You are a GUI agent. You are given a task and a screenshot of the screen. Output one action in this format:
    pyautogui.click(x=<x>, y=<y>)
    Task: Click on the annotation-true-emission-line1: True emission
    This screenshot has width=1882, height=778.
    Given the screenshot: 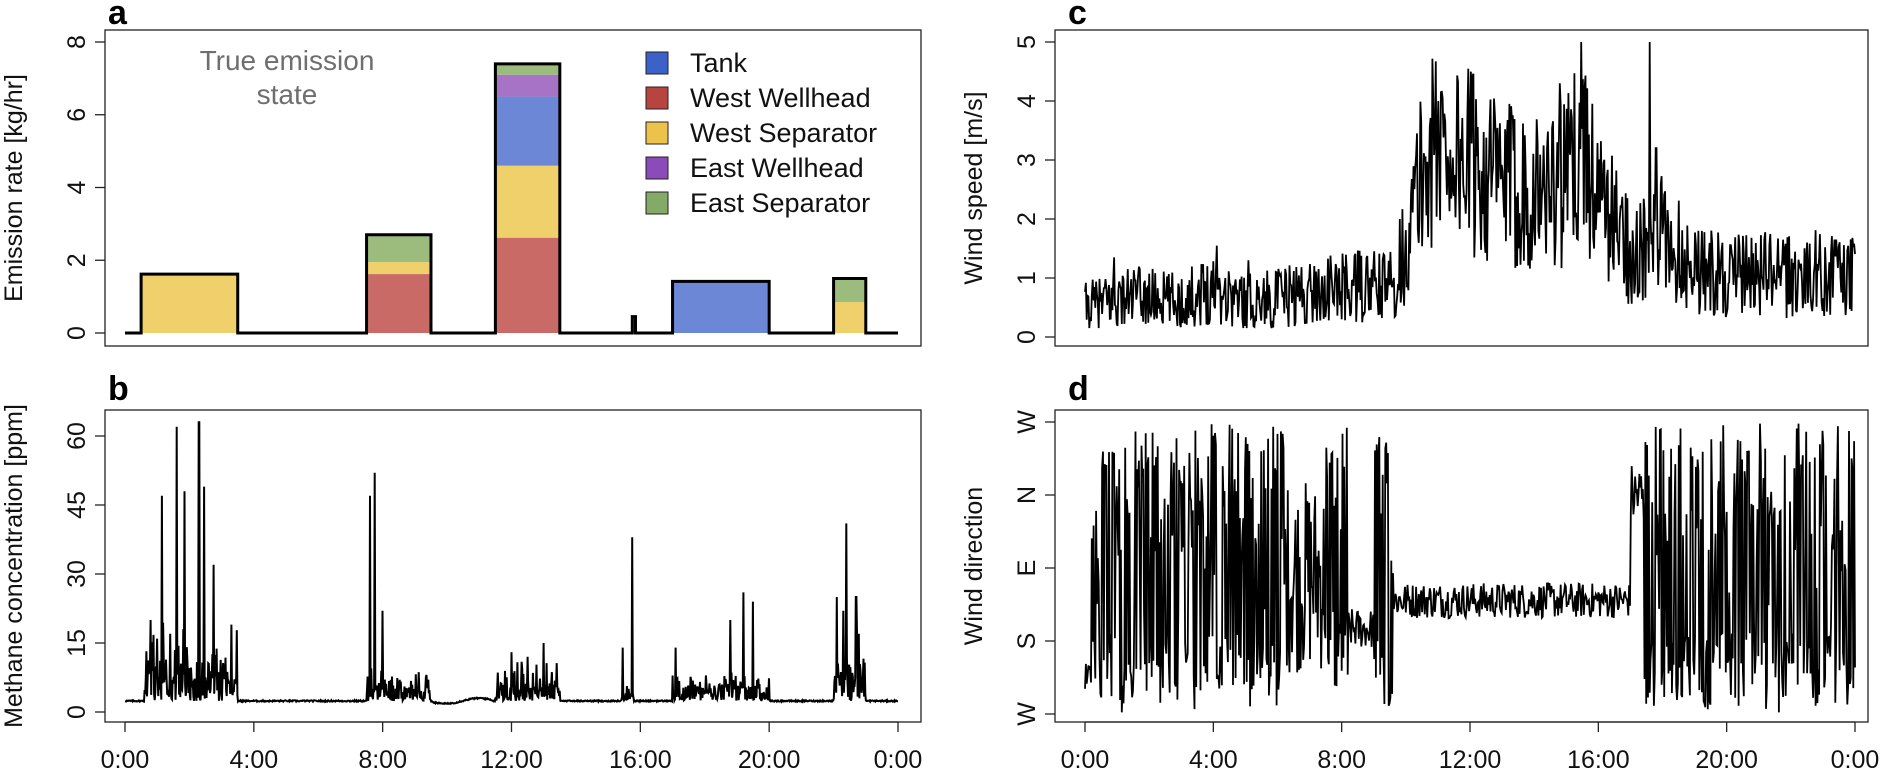 What is the action you would take?
    pyautogui.click(x=287, y=60)
    